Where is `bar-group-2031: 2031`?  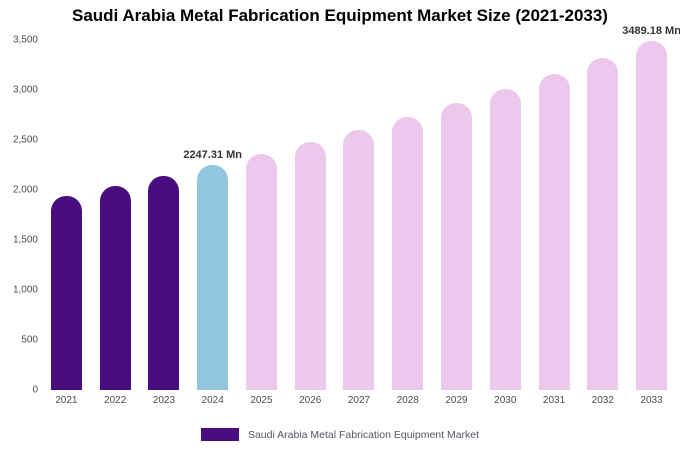
bar-group-2031: 2031 is located at coordinates (554, 224).